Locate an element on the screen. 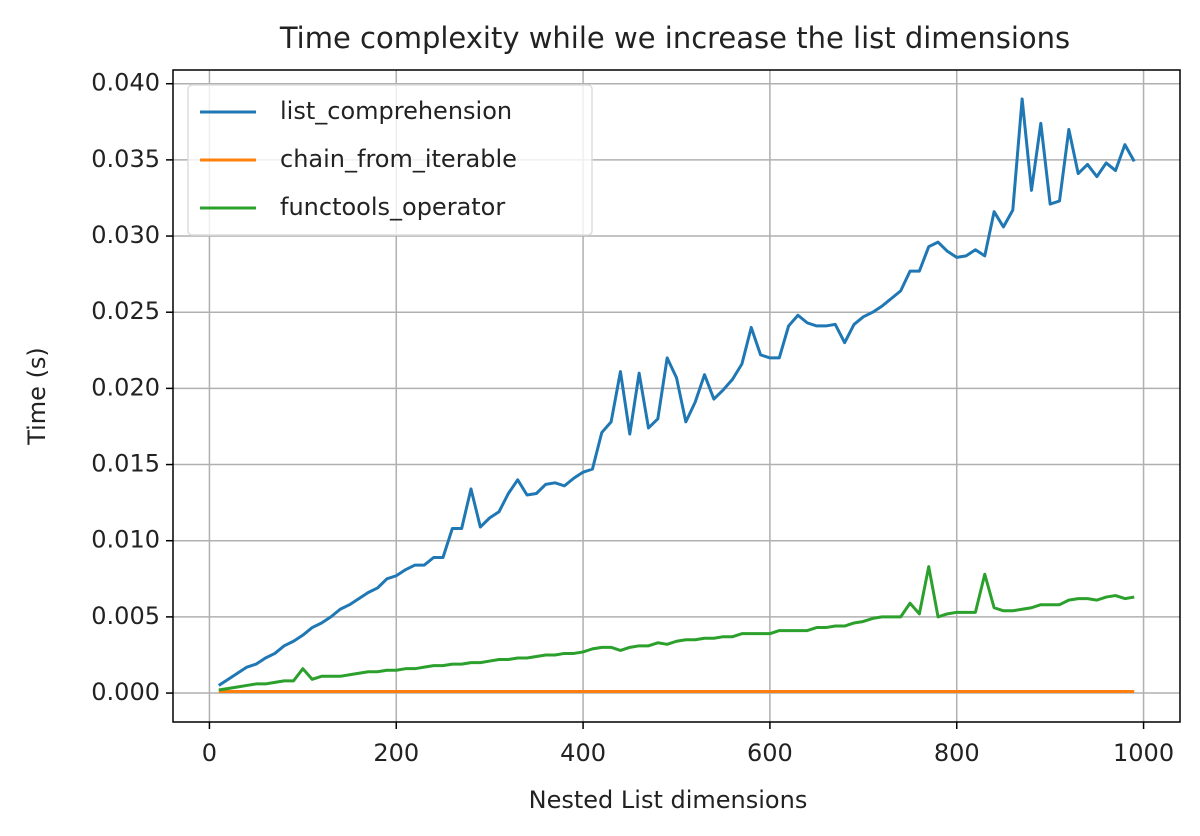 The height and width of the screenshot is (836, 1200). x-tick-label: 800 is located at coordinates (957, 753).